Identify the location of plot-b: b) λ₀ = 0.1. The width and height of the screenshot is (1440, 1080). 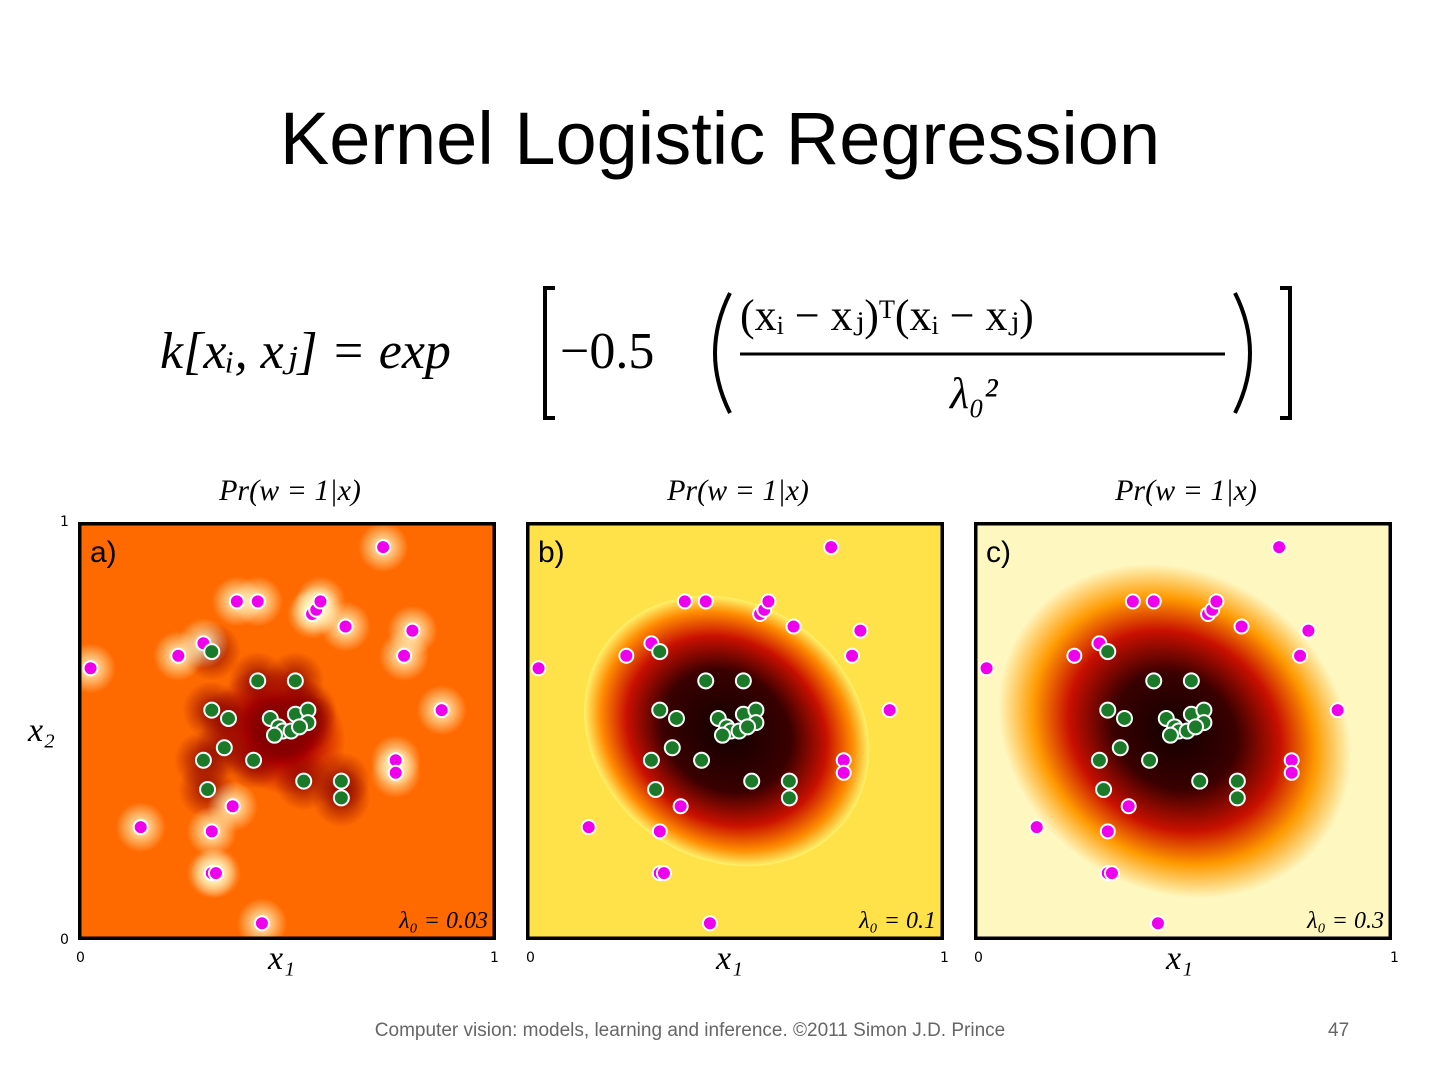
(735, 731).